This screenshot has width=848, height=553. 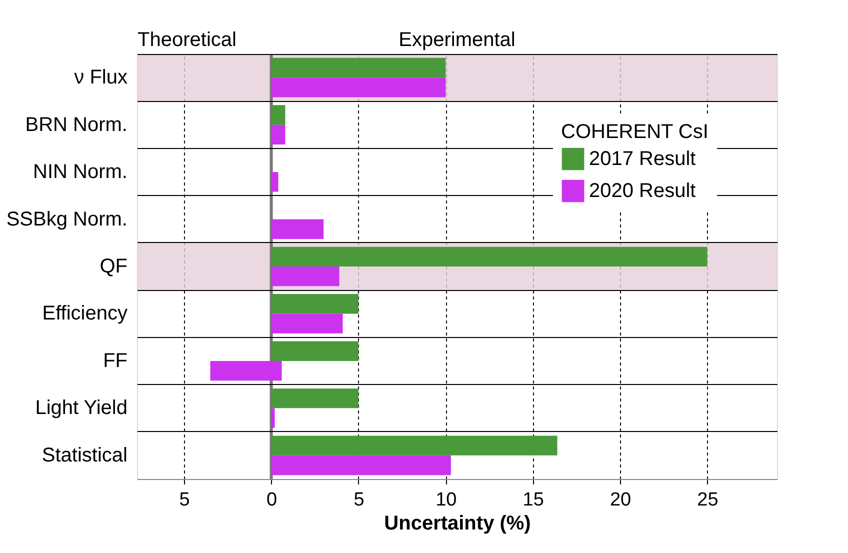 I want to click on legend-label: 2020 Result, so click(x=642, y=191).